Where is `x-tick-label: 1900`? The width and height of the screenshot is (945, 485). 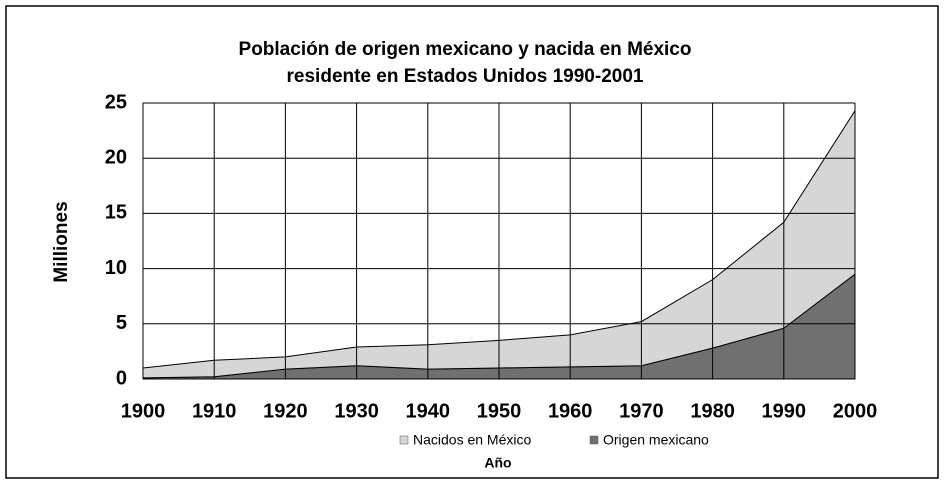 x-tick-label: 1900 is located at coordinates (143, 411).